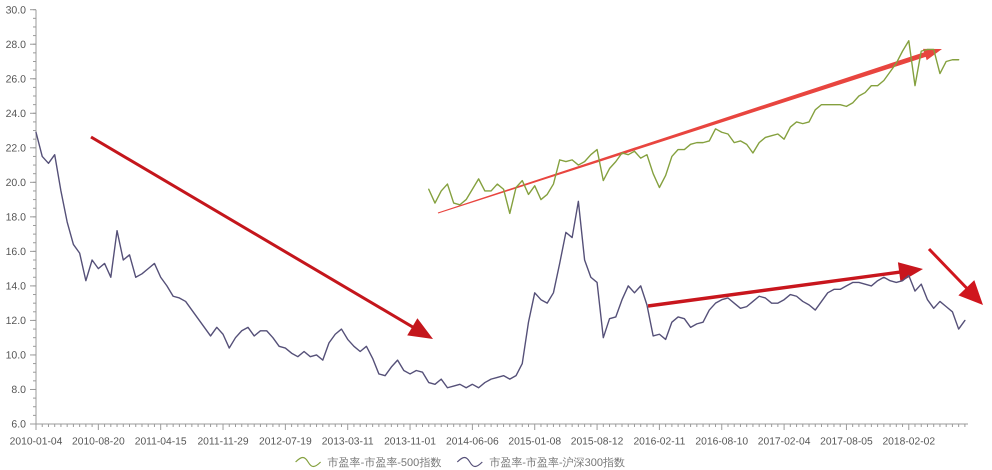 This screenshot has height=470, width=992. What do you see at coordinates (472, 442) in the screenshot?
I see `x-tick-label: 2014-06-06` at bounding box center [472, 442].